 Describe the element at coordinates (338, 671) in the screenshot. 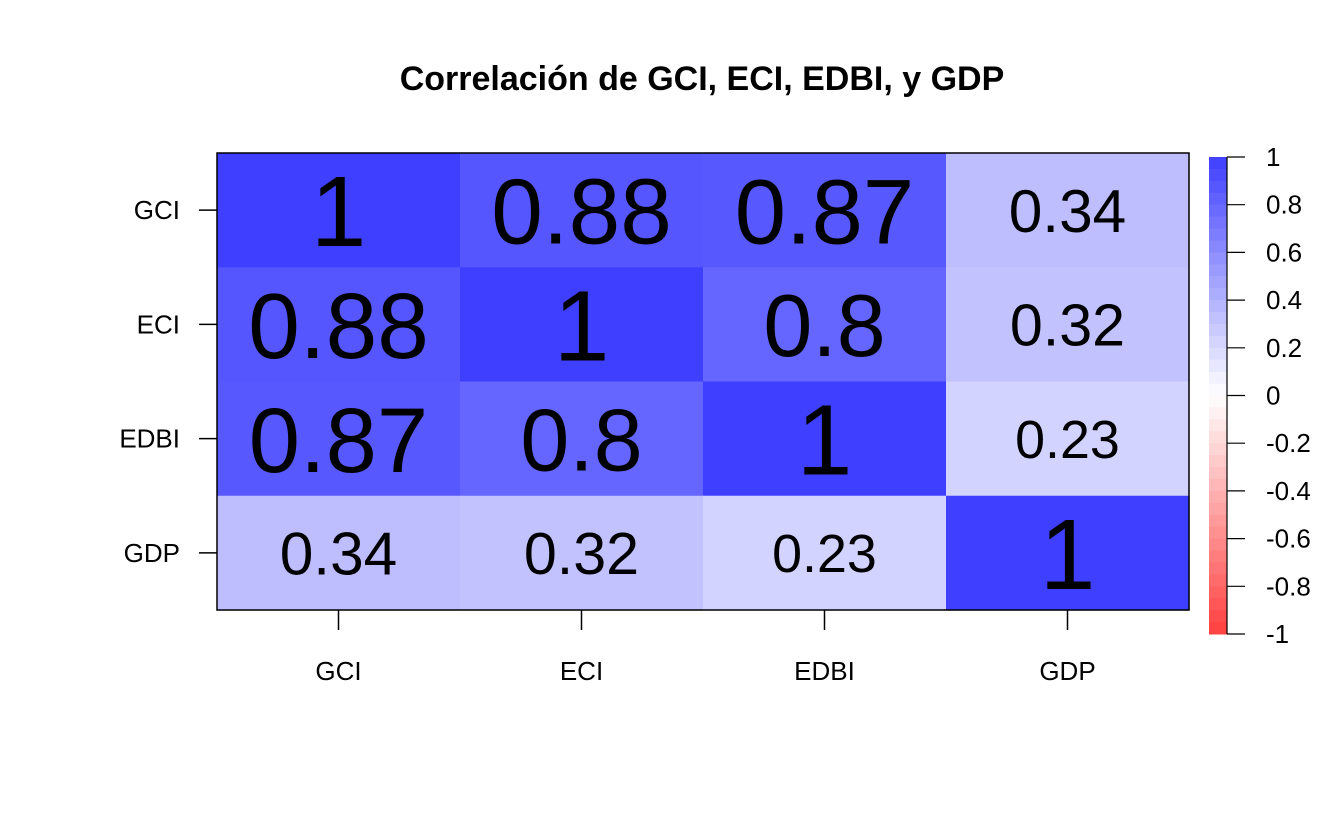

I see `x-tick-label: GCI` at that location.